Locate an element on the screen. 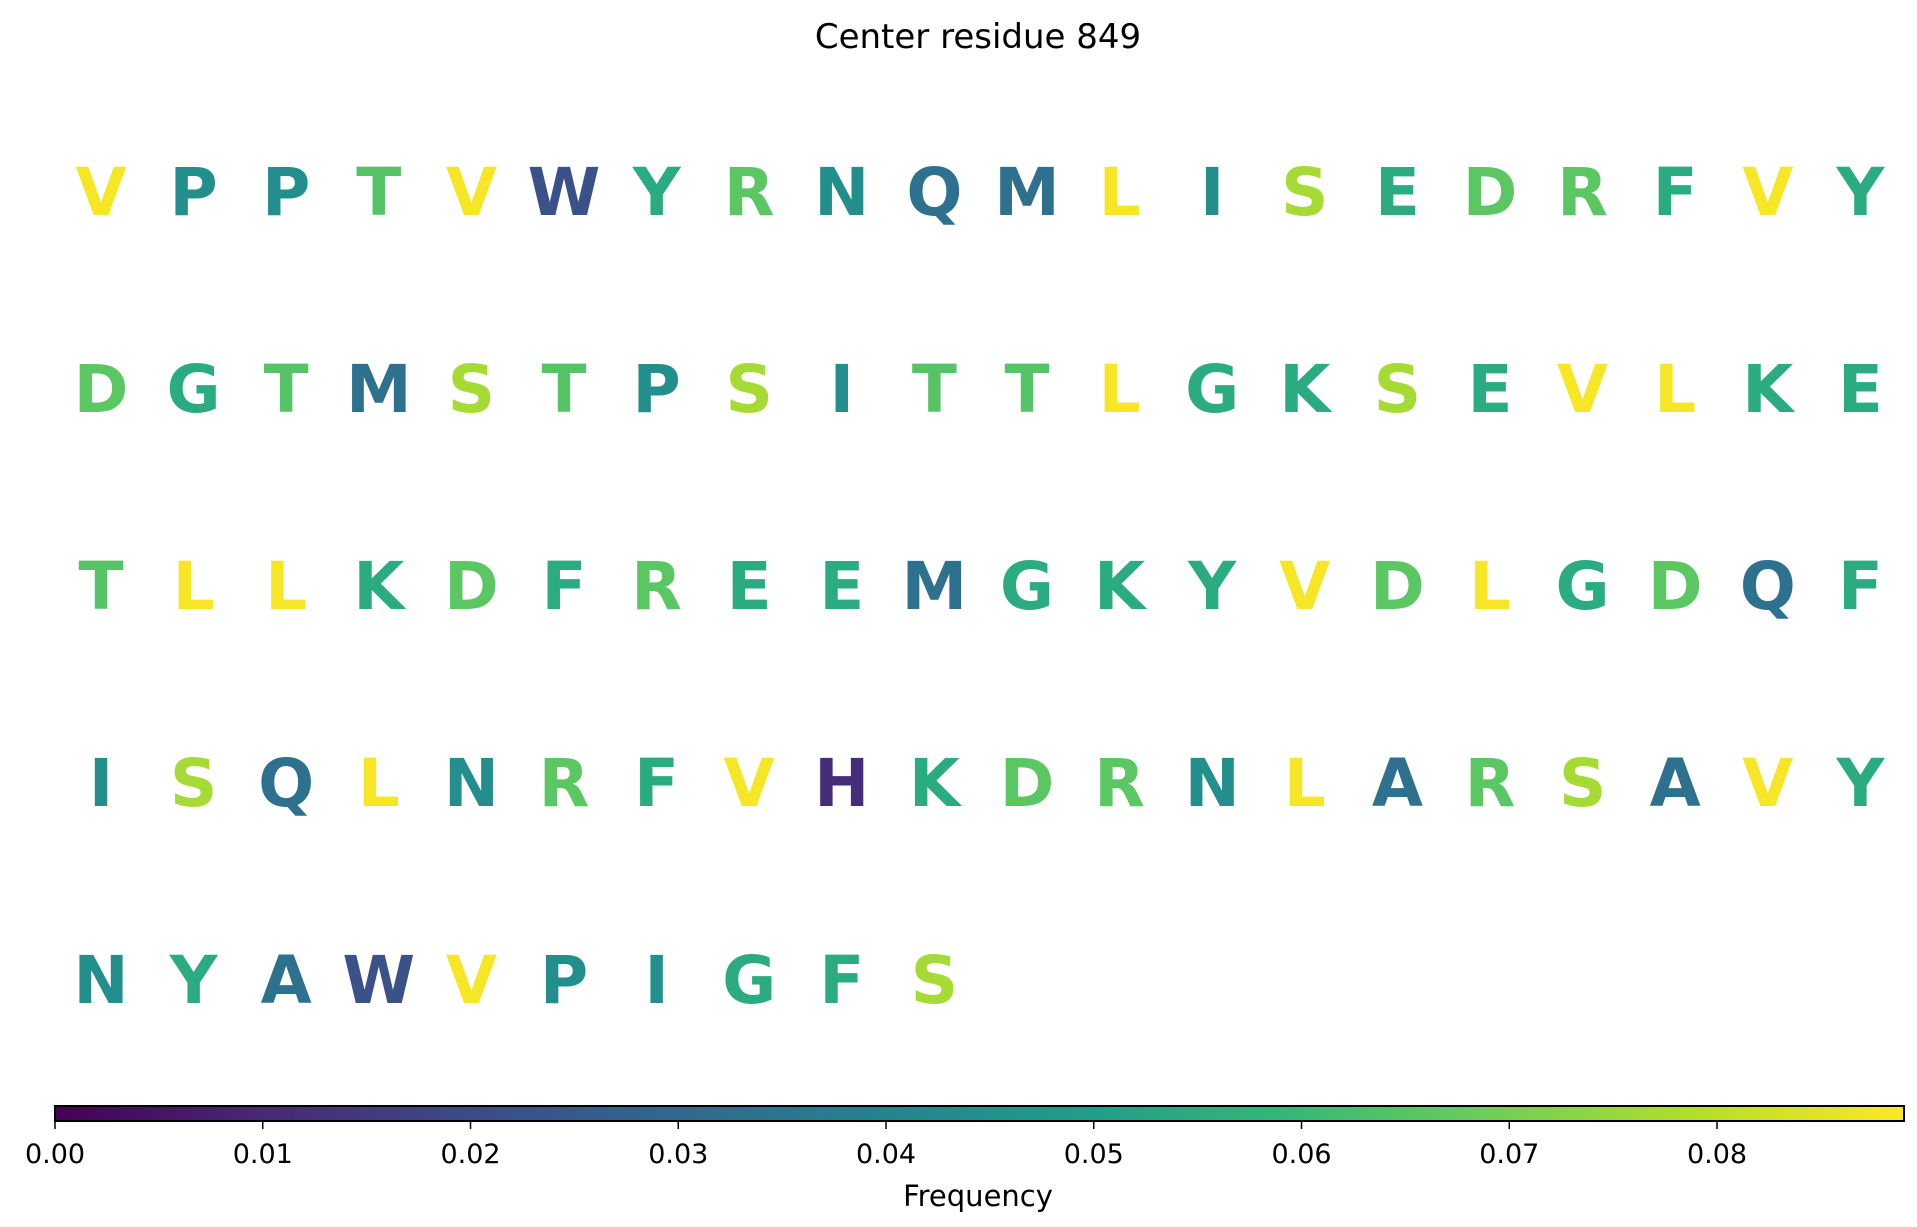  colorbar-tick-label: 0.03 is located at coordinates (678, 1154).